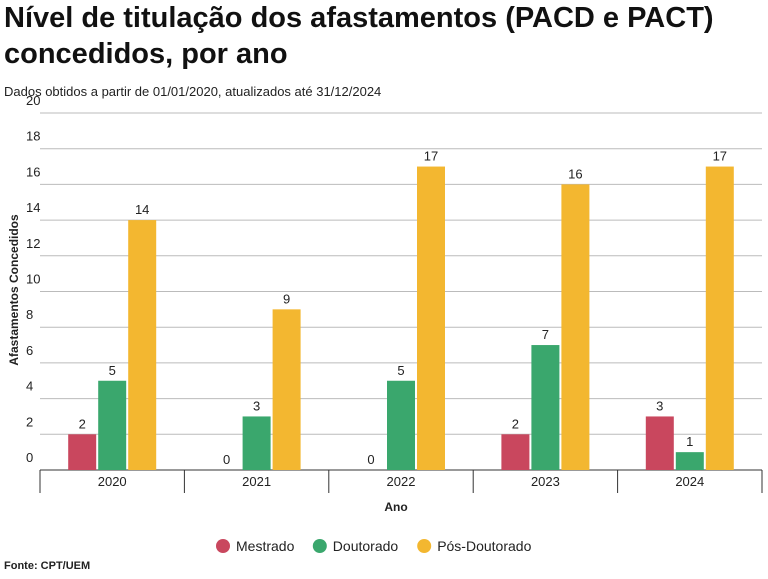  What do you see at coordinates (286, 298) in the screenshot?
I see `value-label: 9` at bounding box center [286, 298].